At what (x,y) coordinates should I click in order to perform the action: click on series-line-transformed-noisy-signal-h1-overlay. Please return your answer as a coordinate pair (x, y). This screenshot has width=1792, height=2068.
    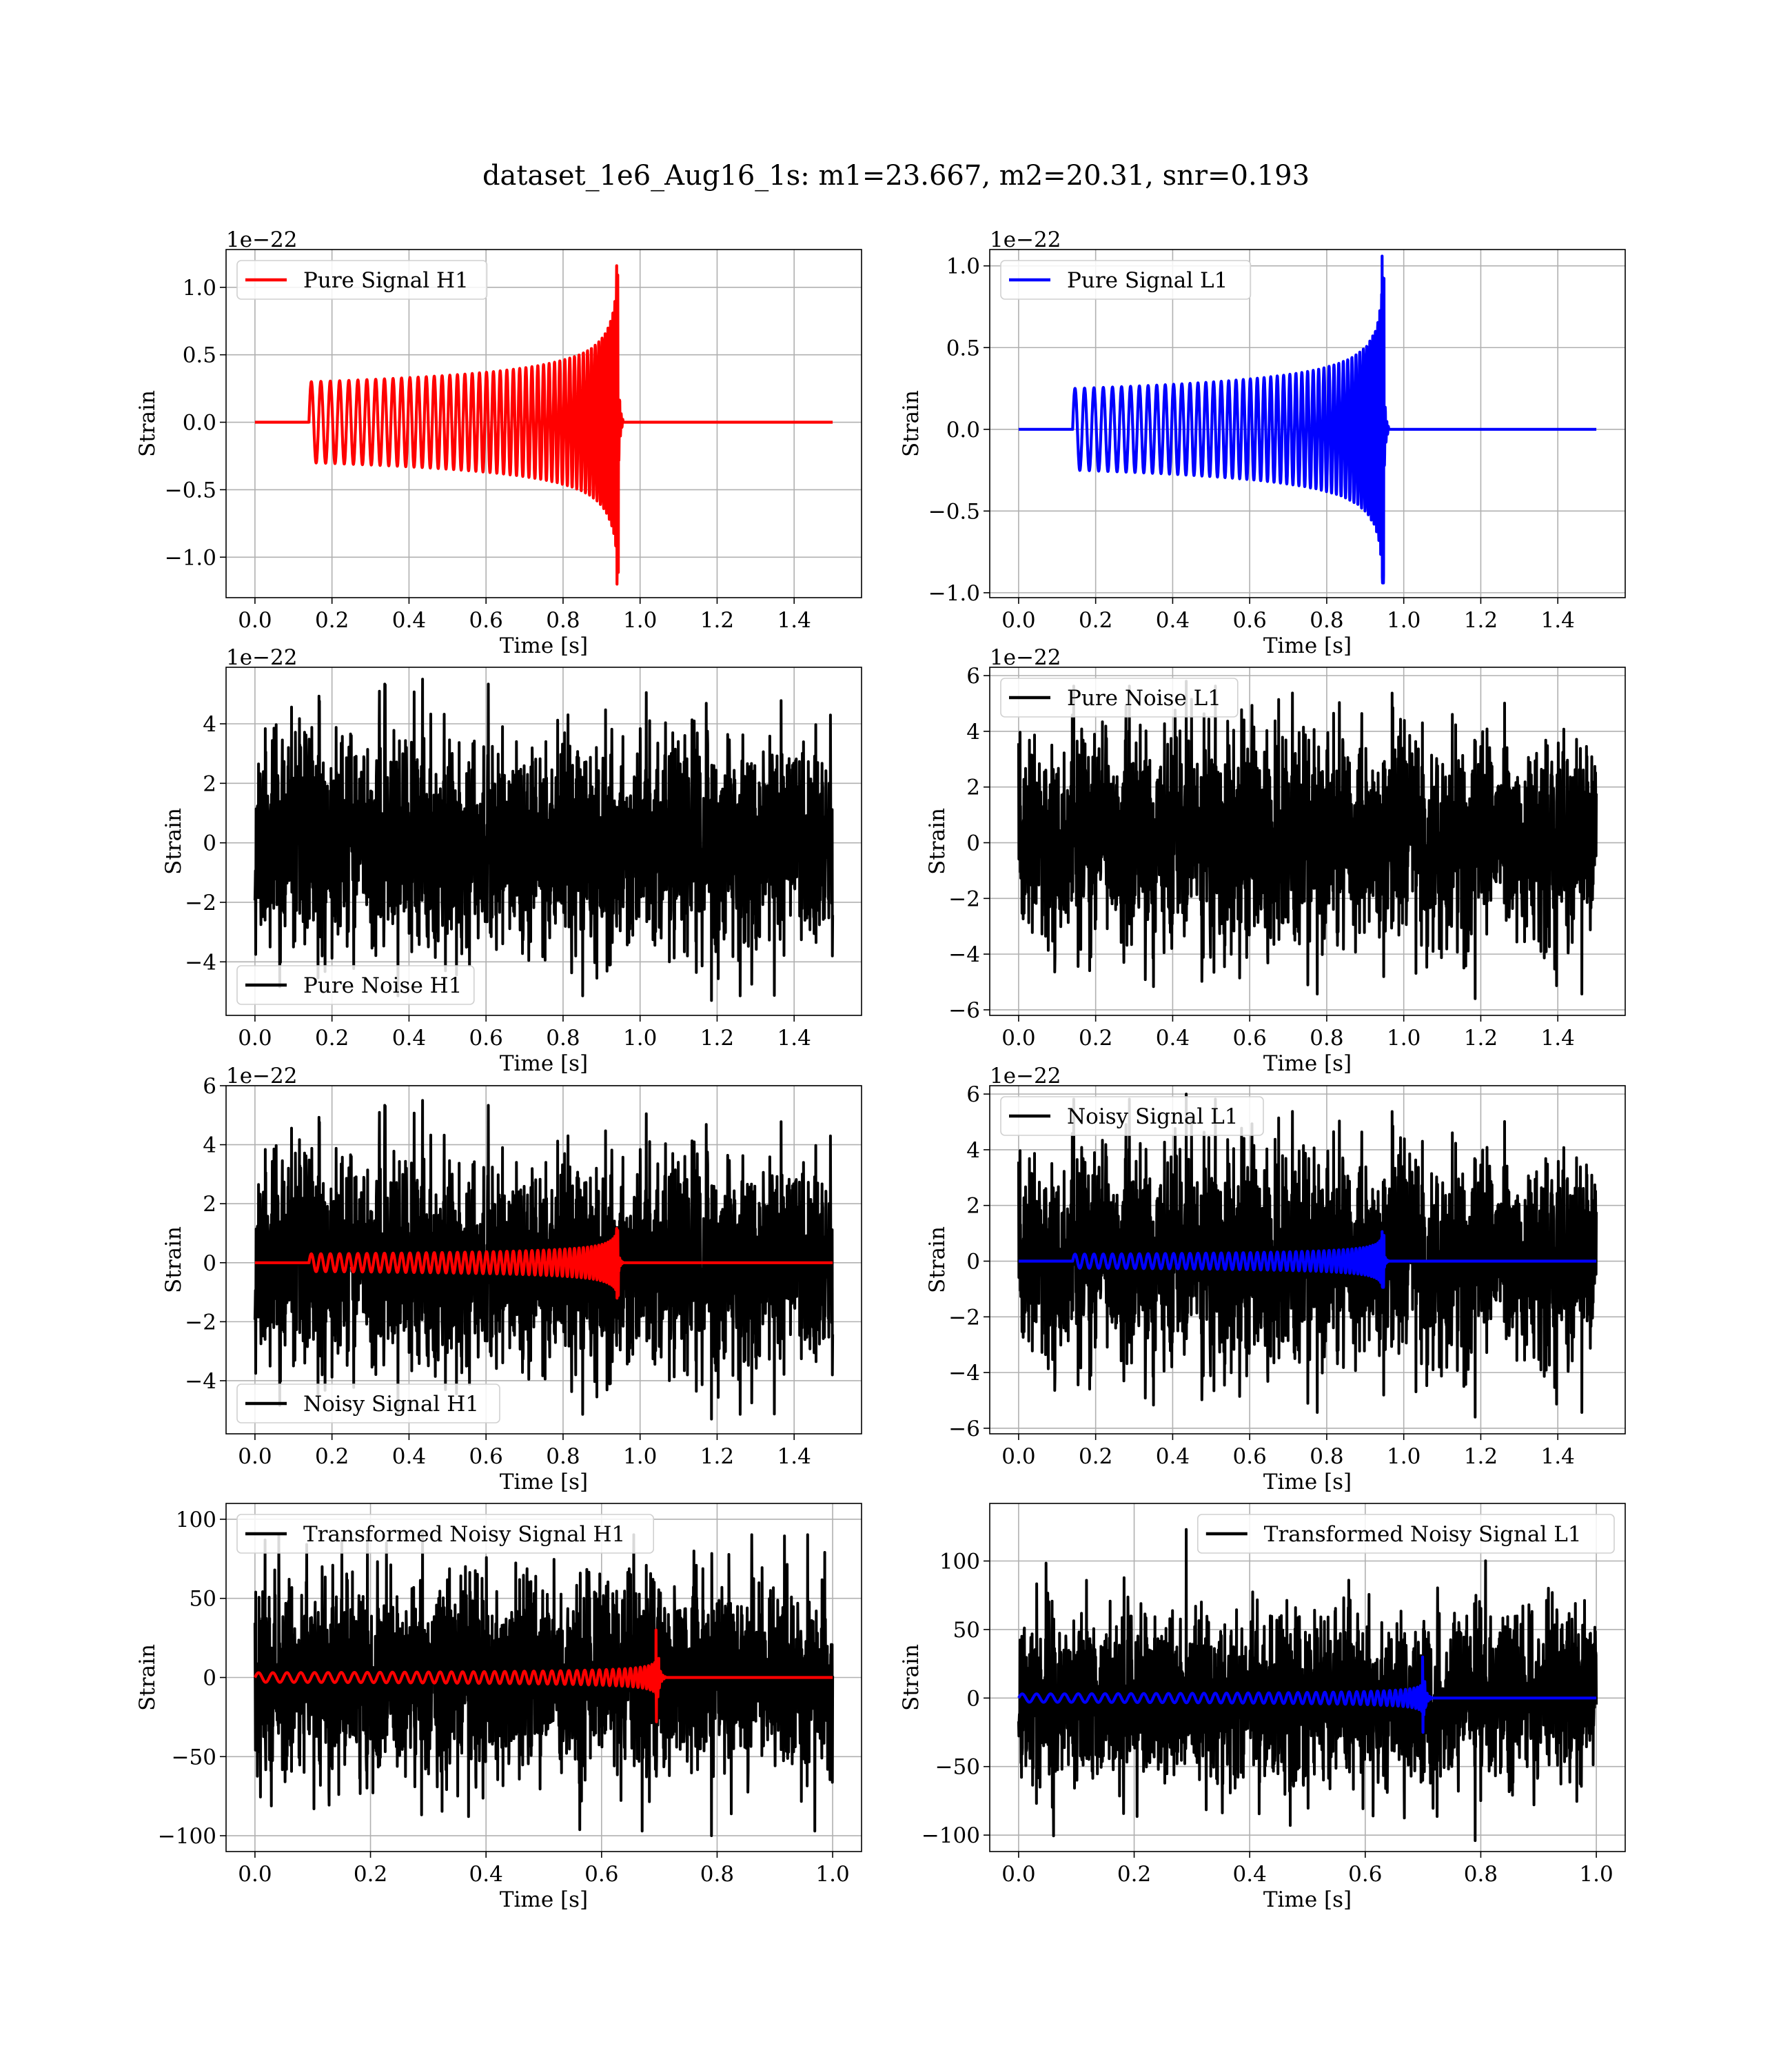
    Looking at the image, I should click on (544, 1676).